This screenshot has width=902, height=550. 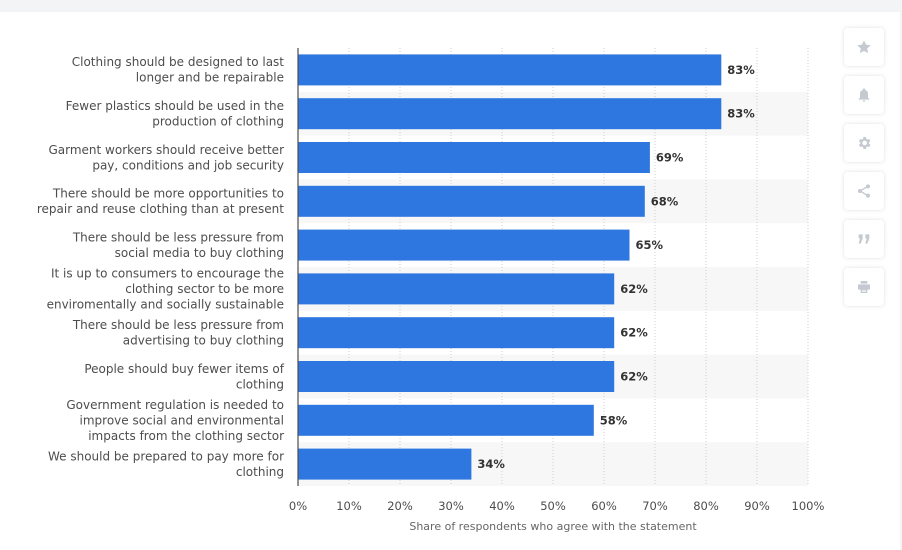 What do you see at coordinates (184, 377) in the screenshot?
I see `category-label: People should buy fewer items of clothing` at bounding box center [184, 377].